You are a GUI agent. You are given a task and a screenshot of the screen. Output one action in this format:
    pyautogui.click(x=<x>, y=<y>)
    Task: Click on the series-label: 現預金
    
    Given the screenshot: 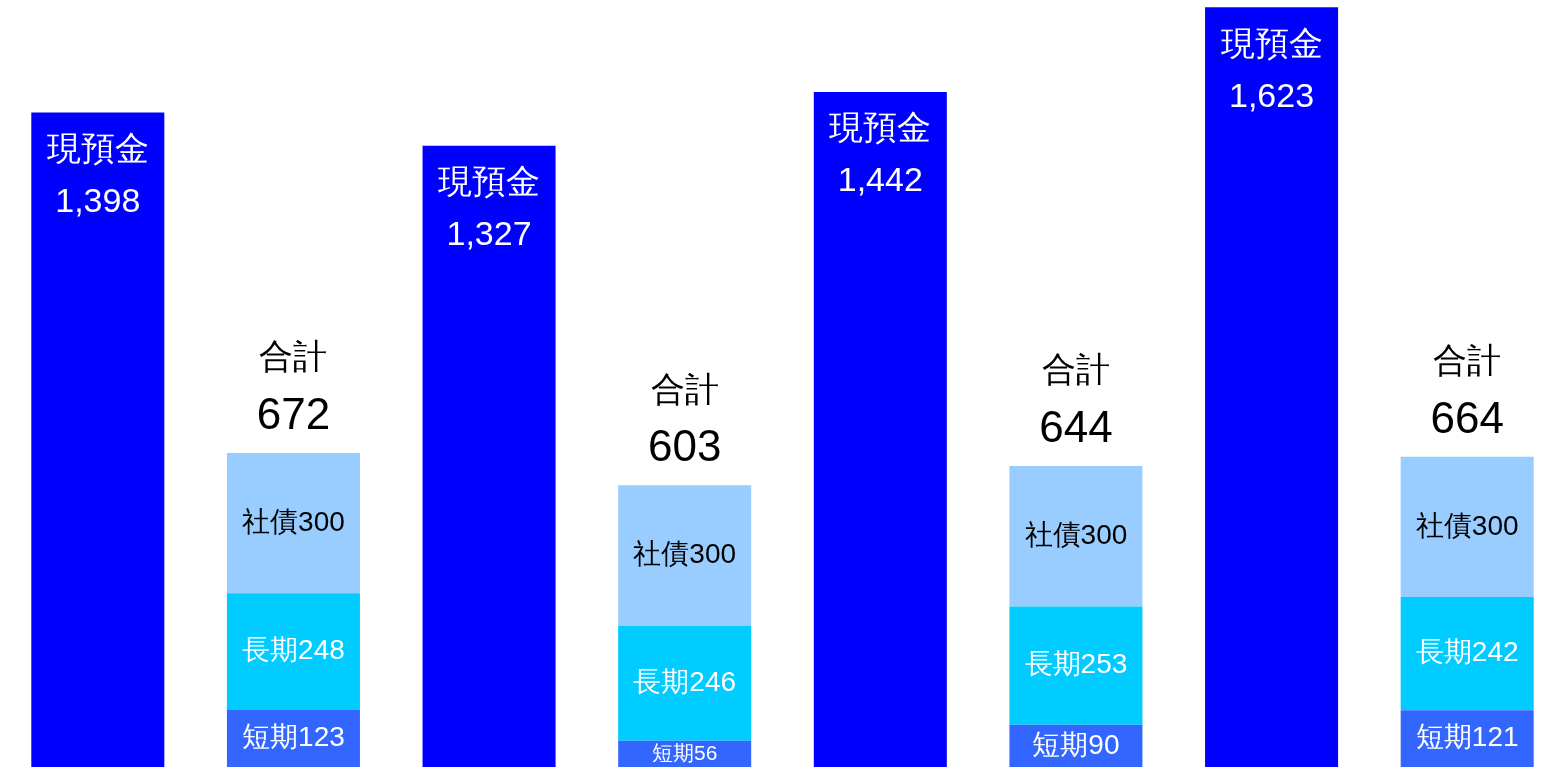 What is the action you would take?
    pyautogui.click(x=489, y=181)
    